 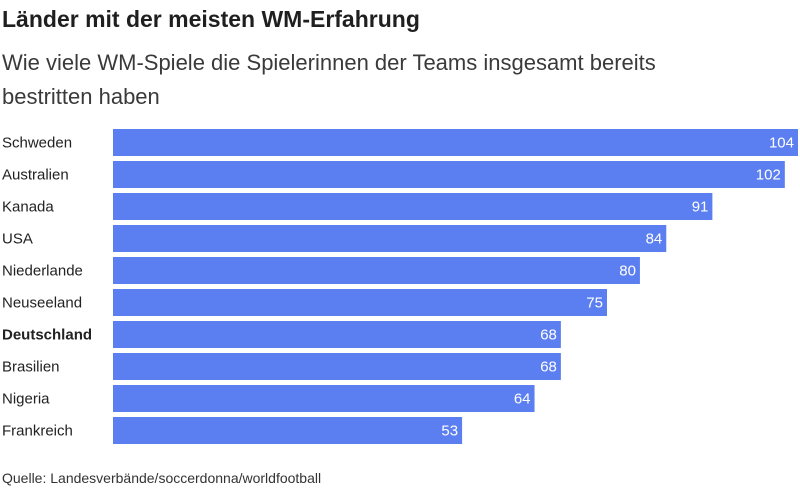 What do you see at coordinates (360, 302) in the screenshot?
I see `bar-neuseeland` at bounding box center [360, 302].